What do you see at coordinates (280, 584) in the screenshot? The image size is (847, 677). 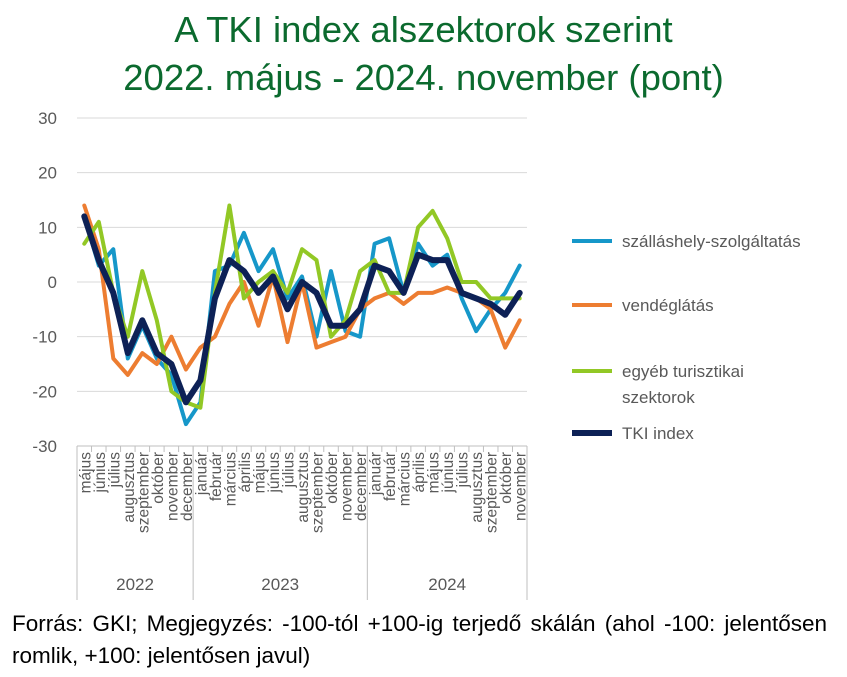 I see `year-label: 2023` at bounding box center [280, 584].